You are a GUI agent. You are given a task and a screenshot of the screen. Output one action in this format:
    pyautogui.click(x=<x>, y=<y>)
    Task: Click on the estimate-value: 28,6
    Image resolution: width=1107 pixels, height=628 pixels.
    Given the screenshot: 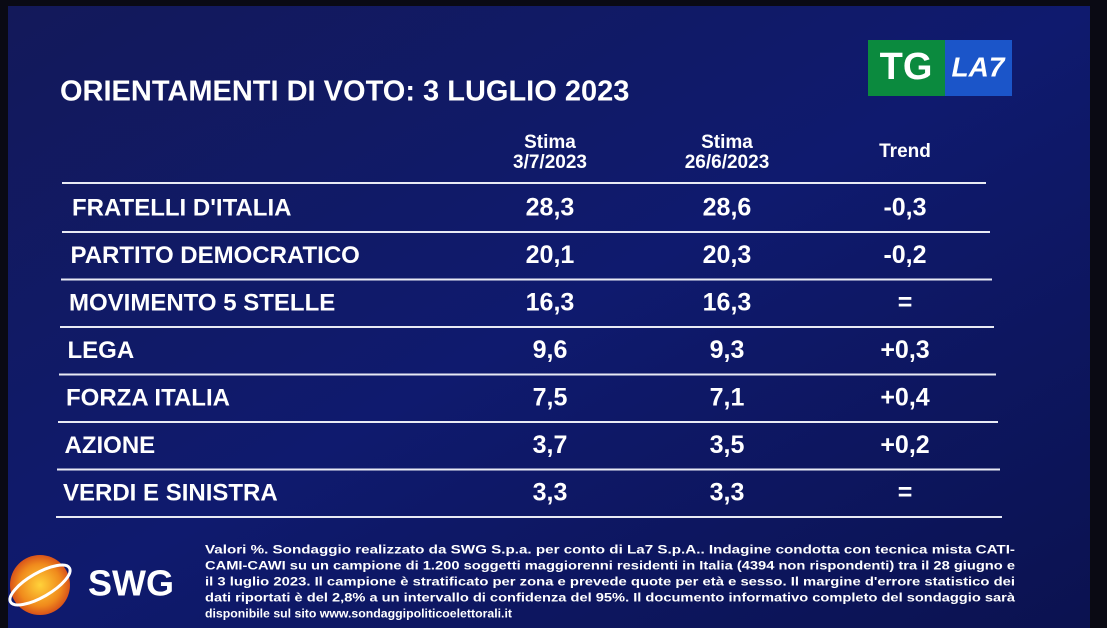 What is the action you would take?
    pyautogui.click(x=727, y=208)
    